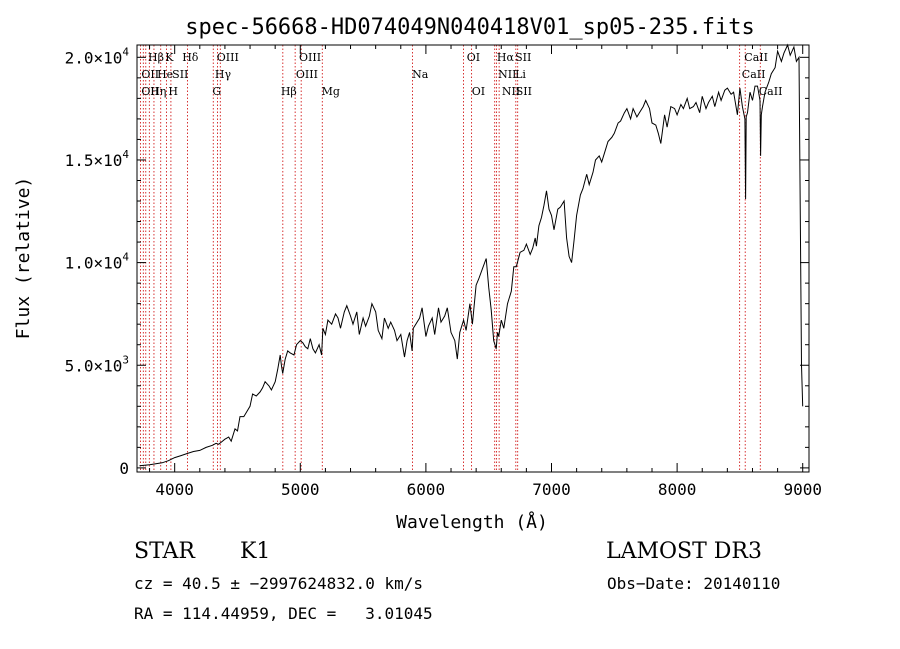  What do you see at coordinates (174, 489) in the screenshot?
I see `x-tick-label: 4000` at bounding box center [174, 489].